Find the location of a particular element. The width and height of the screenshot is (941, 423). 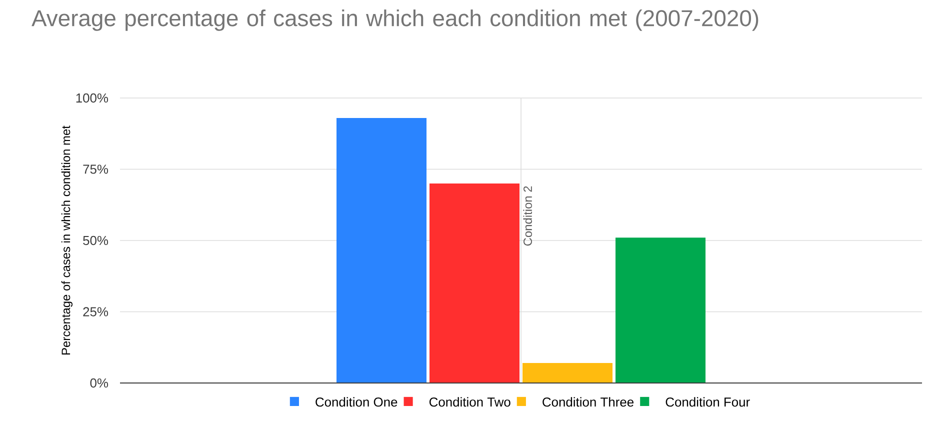

y-tick-label: 50% is located at coordinates (95, 241).